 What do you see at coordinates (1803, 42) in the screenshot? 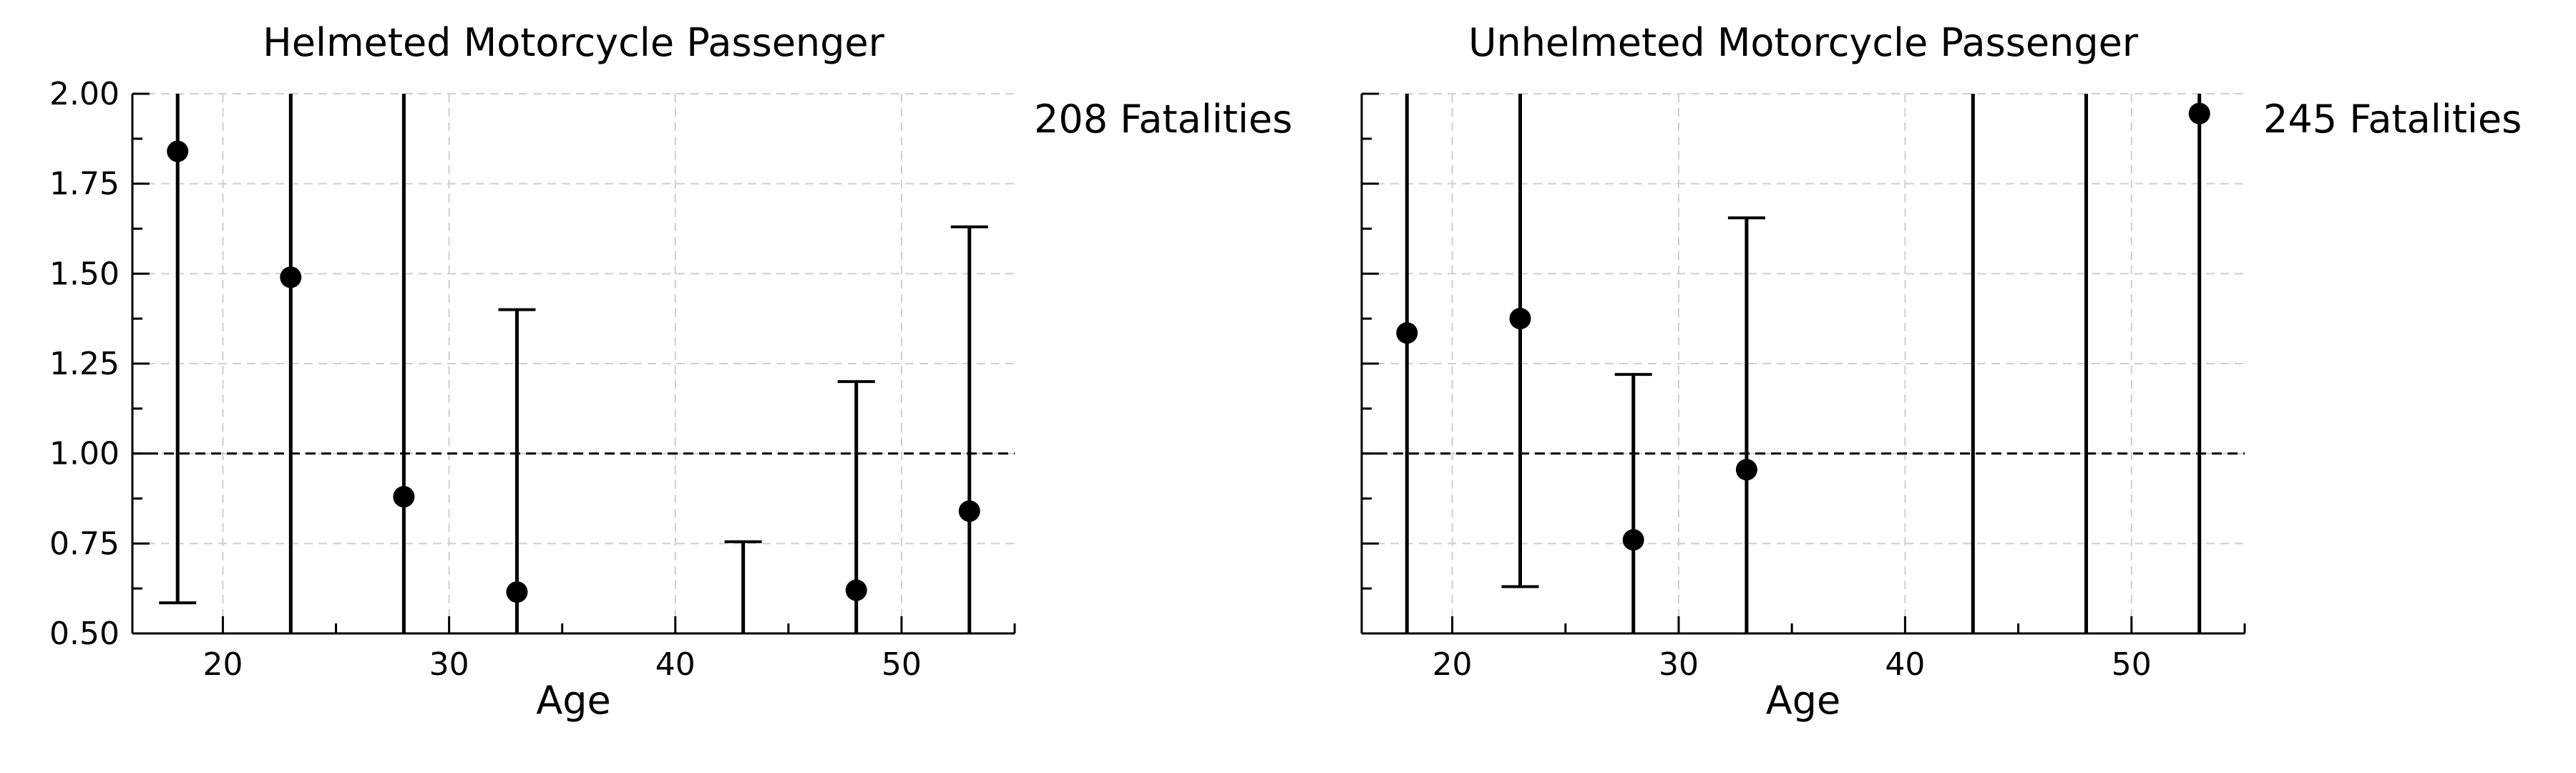
I see `chart-title: Unhelmeted Motorcycle Passenger` at bounding box center [1803, 42].